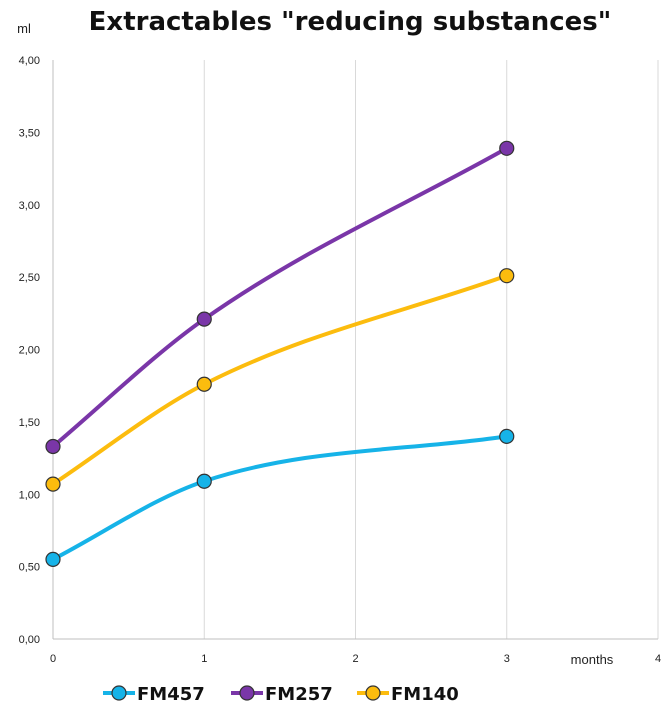 Image resolution: width=666 pixels, height=705 pixels. I want to click on y-axis-label: ml, so click(24, 28).